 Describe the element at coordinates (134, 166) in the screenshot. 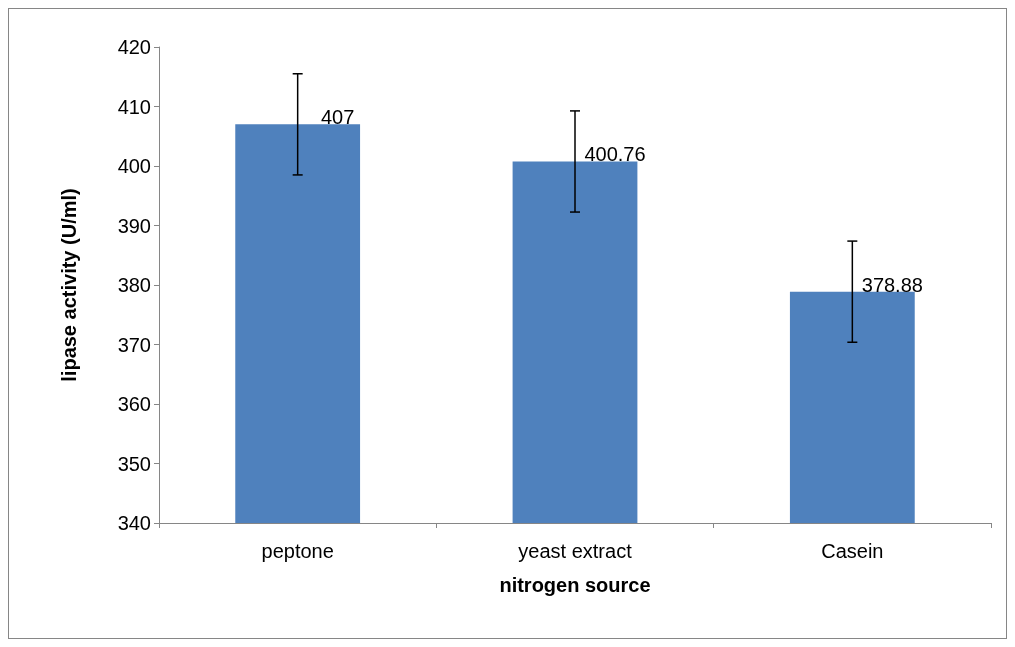

I see `y-tick-label: 400` at that location.